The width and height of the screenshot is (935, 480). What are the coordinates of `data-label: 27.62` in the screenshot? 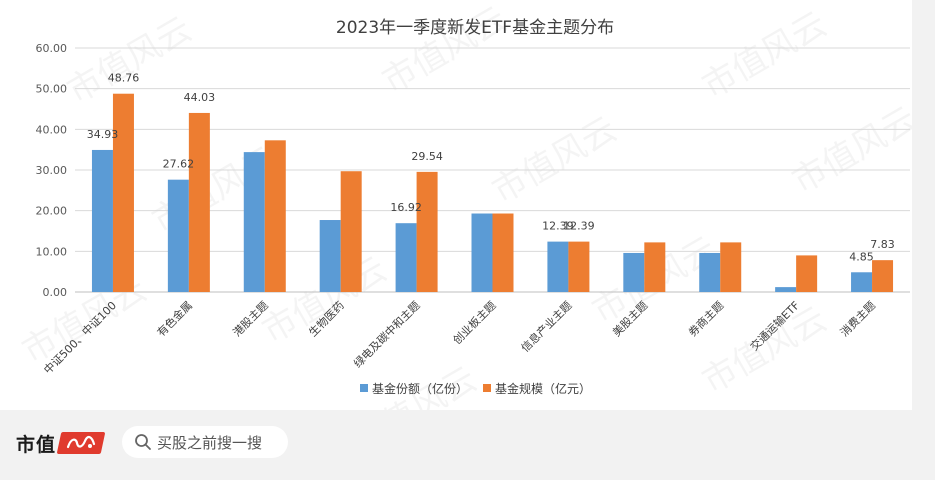 It's located at (179, 164).